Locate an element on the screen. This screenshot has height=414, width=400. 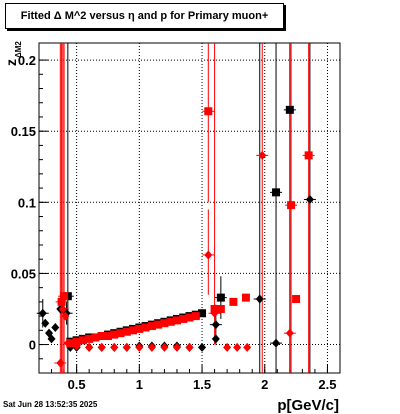
y-tick-label: 0 is located at coordinates (32, 345).